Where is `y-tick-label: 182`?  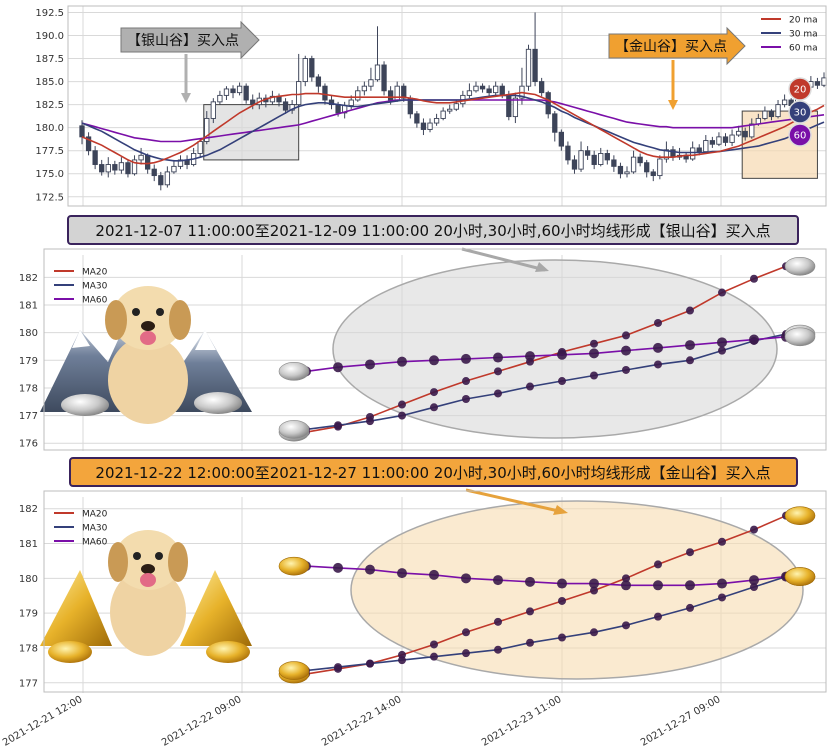 y-tick-label: 182 is located at coordinates (28, 278).